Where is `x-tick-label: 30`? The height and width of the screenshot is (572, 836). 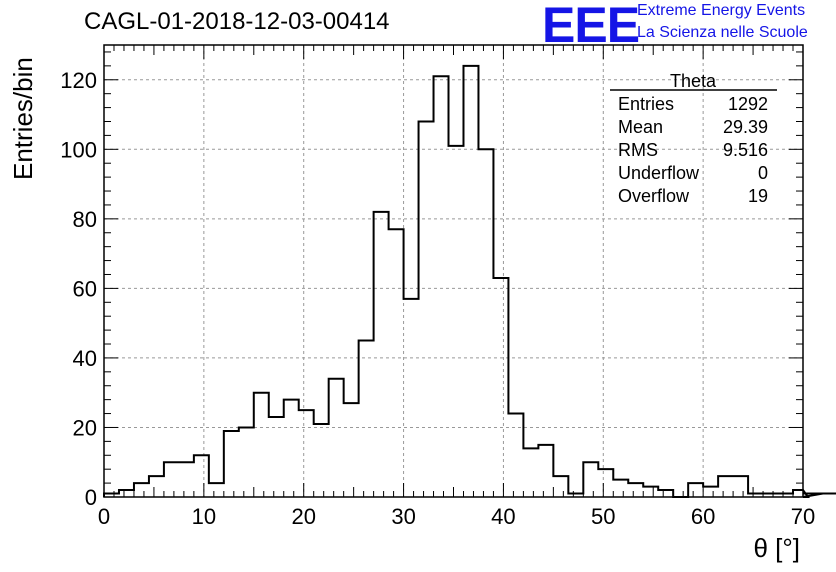
x-tick-label: 30 is located at coordinates (403, 516).